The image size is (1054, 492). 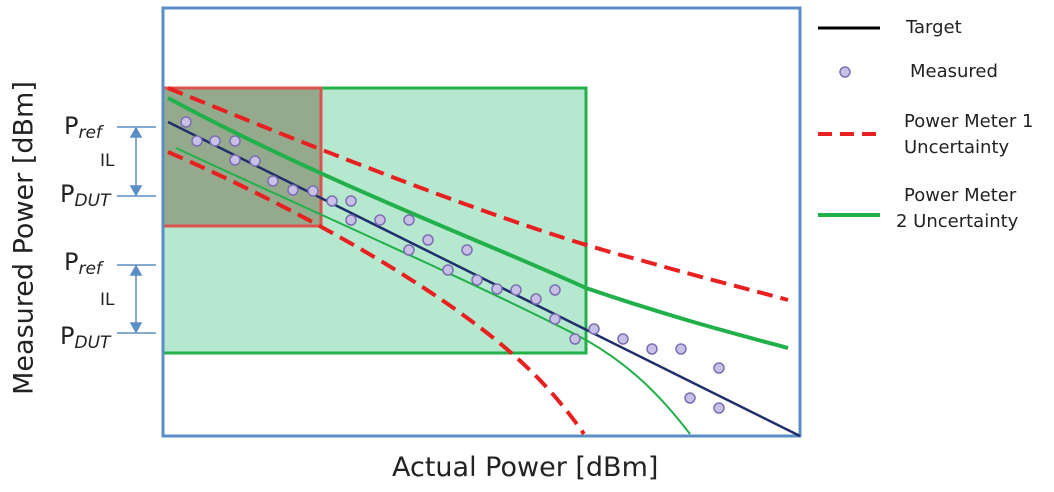 I want to click on il-lower-label: IL, so click(x=107, y=300).